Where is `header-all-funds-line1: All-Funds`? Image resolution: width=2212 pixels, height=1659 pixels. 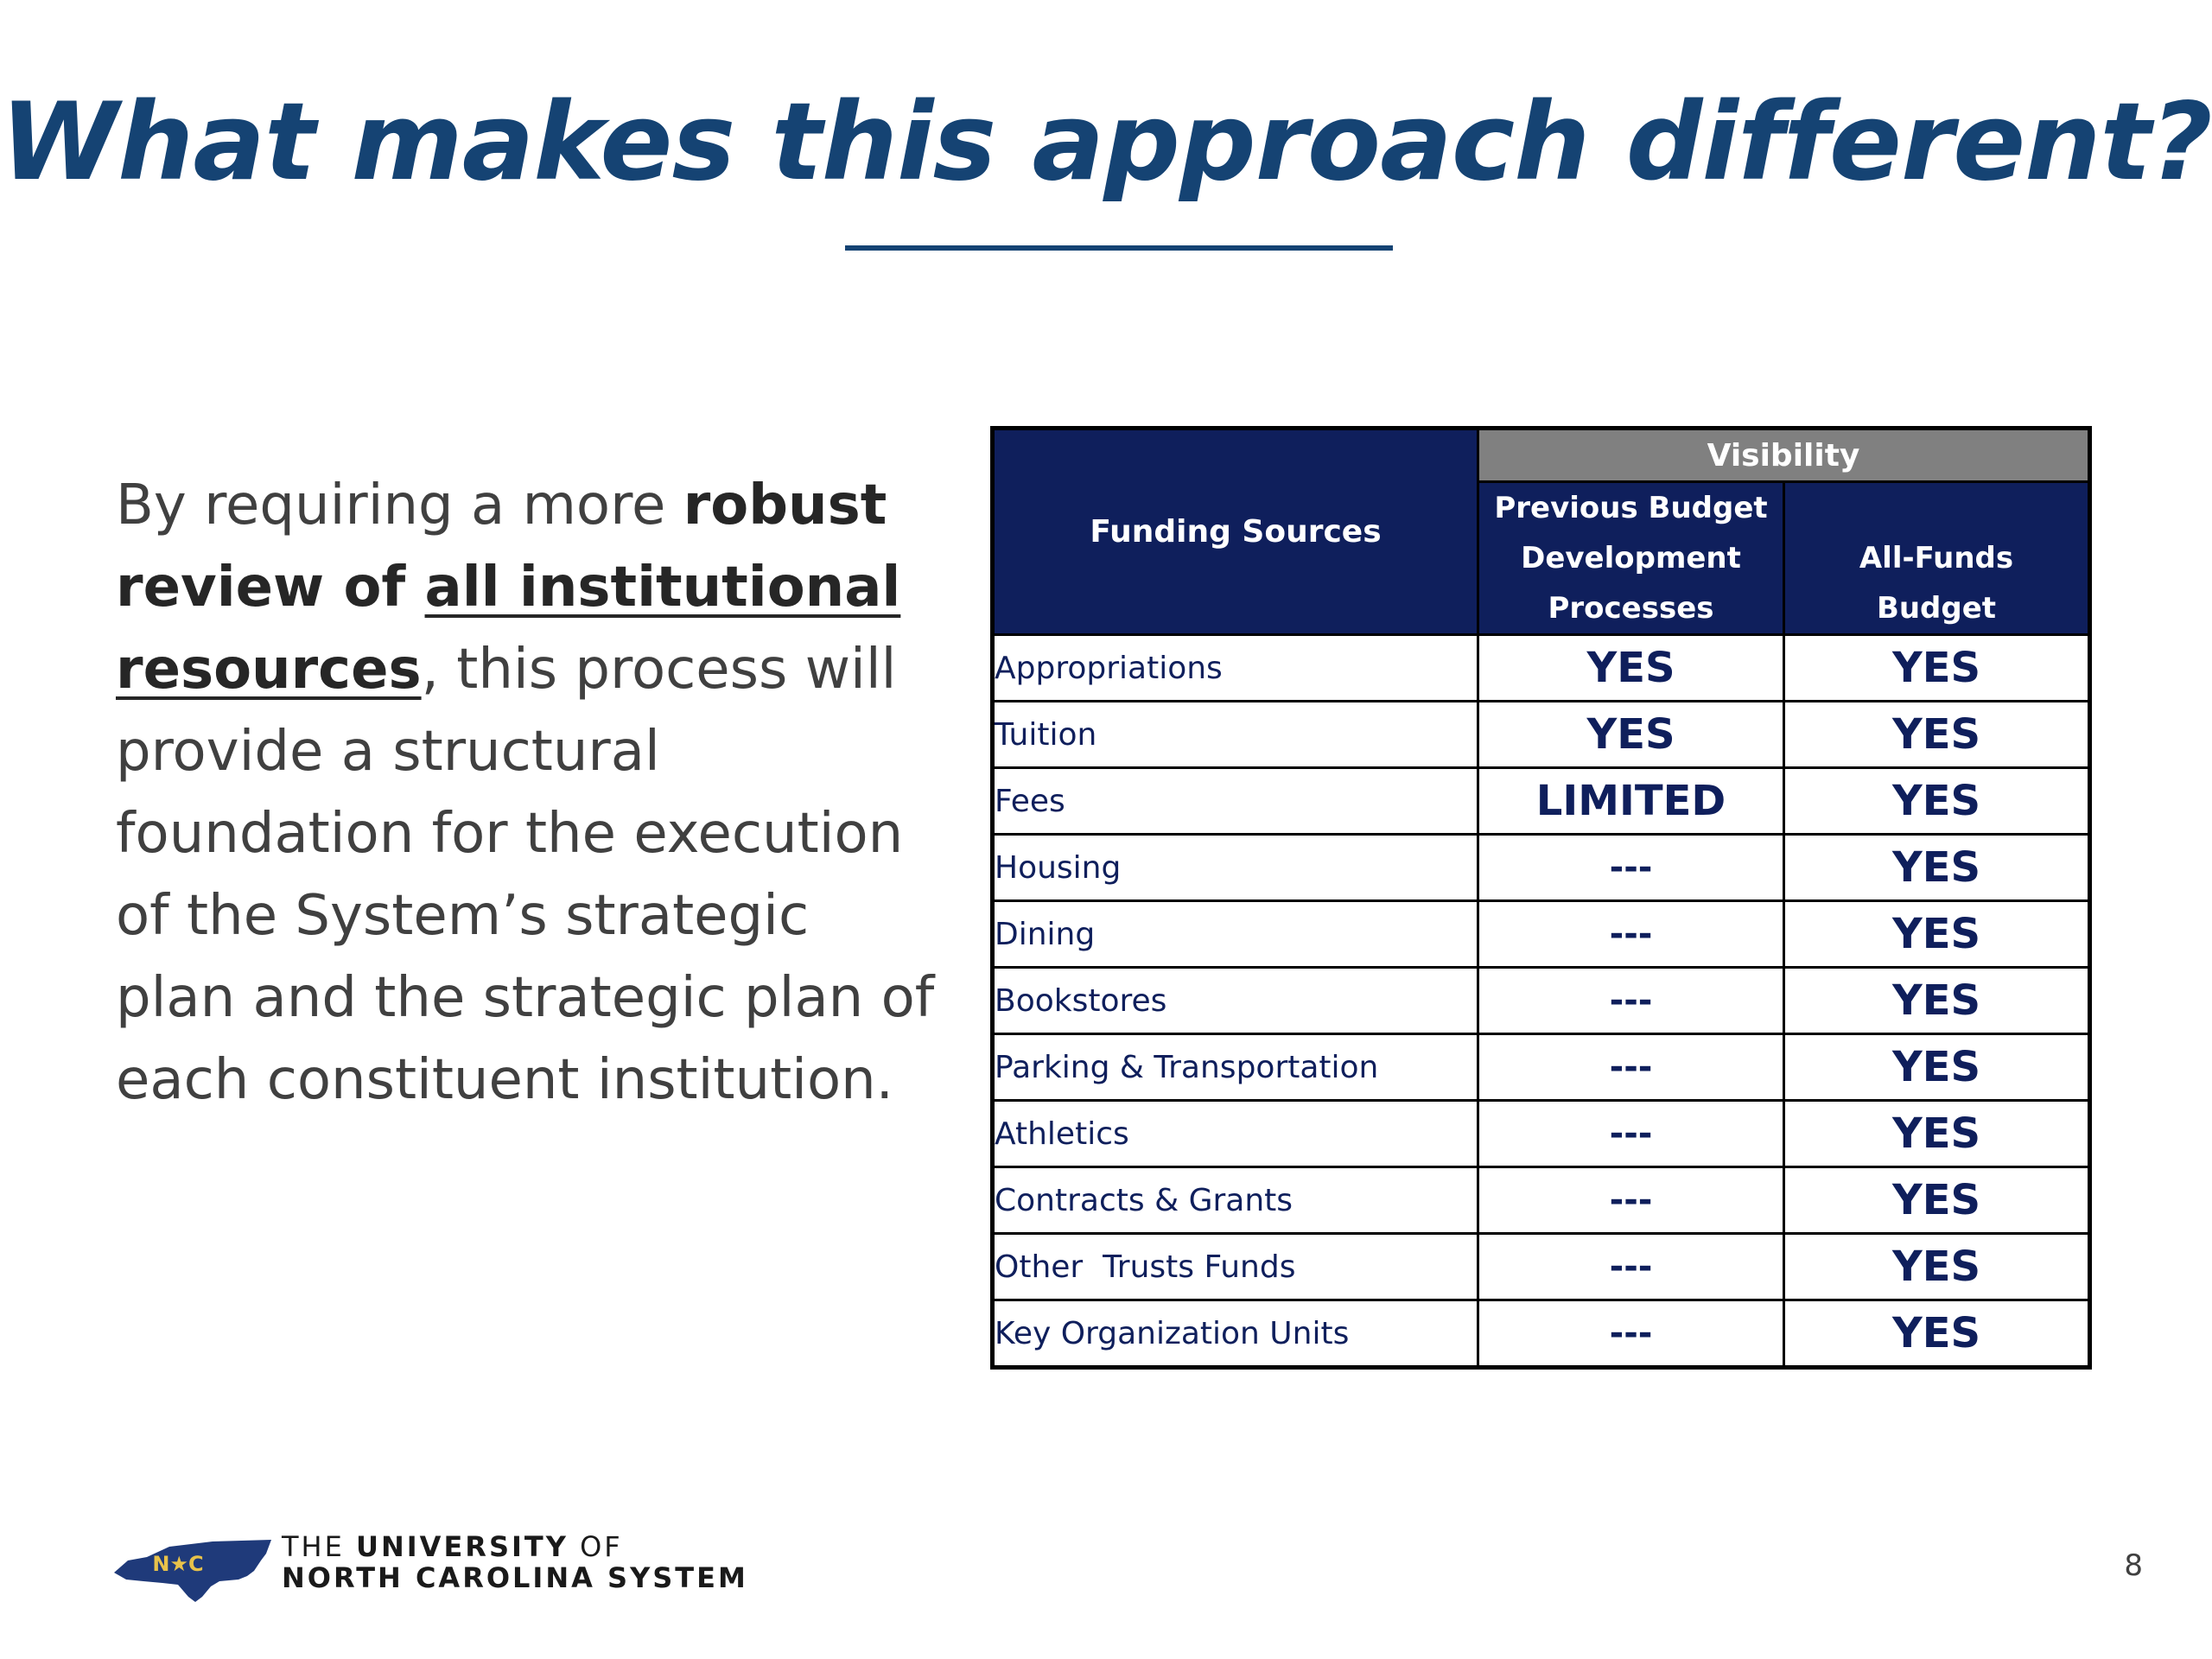
header-all-funds-line1: All-Funds is located at coordinates (1936, 558).